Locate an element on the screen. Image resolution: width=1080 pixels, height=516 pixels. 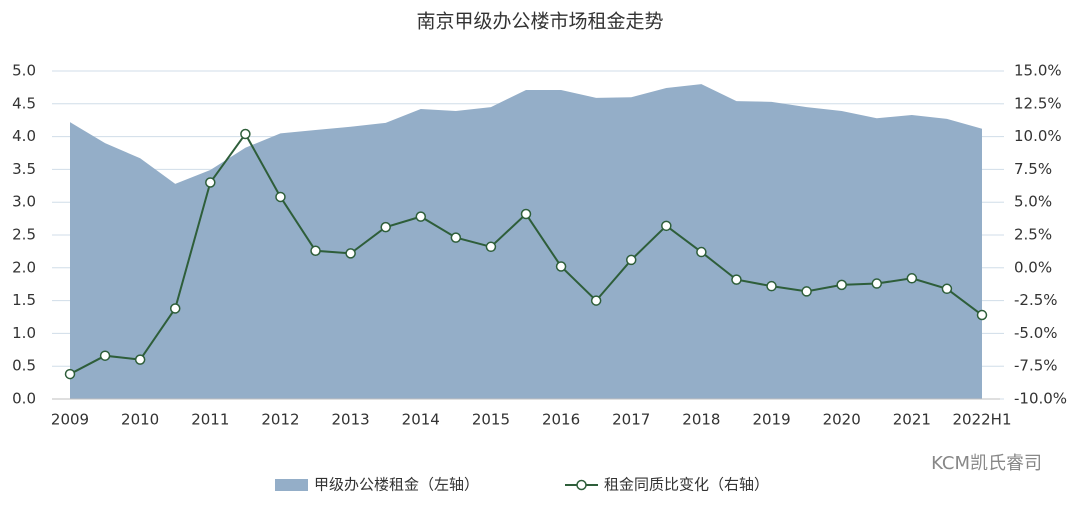
y-tick-label: 1.5 is located at coordinates (24, 300).